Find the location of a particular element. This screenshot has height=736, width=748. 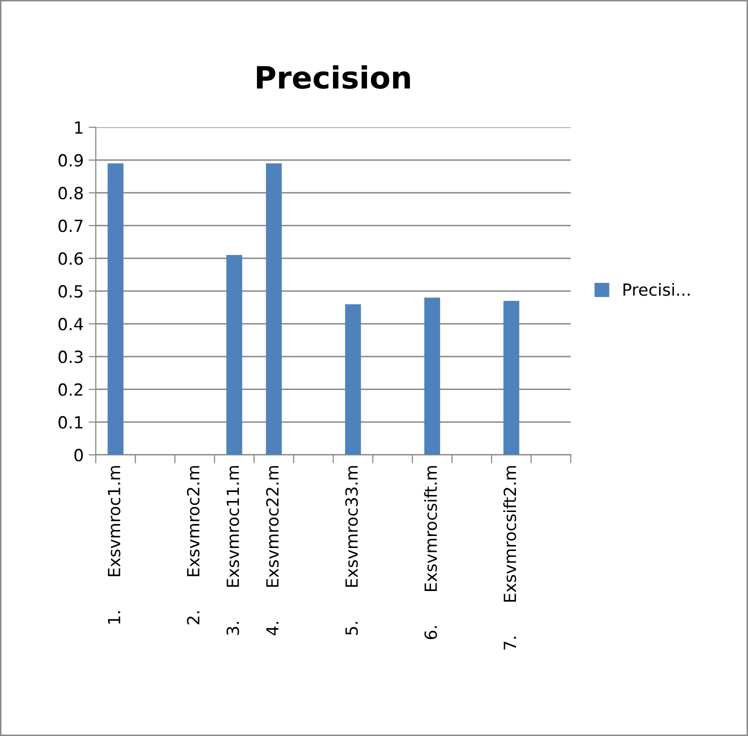

y-tick-label: 0.3 is located at coordinates (70, 357).